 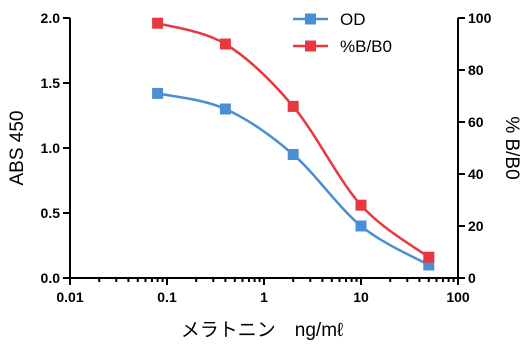 I want to click on y-axis-title-left: ABS 450, so click(x=17, y=148).